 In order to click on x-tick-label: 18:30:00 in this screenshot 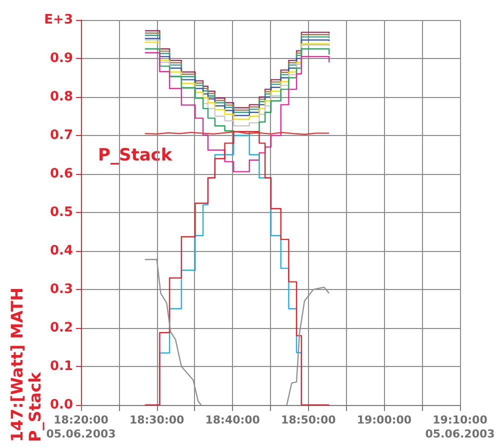, I will do `click(156, 420)`.